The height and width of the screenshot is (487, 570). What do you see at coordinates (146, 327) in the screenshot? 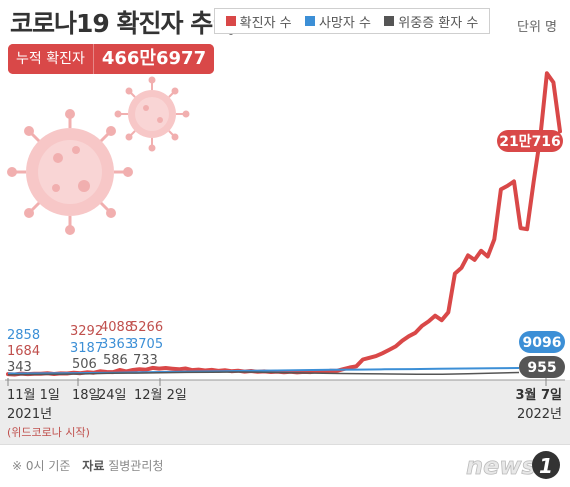
I see `late-label-2-confirmed: 5266` at bounding box center [146, 327].